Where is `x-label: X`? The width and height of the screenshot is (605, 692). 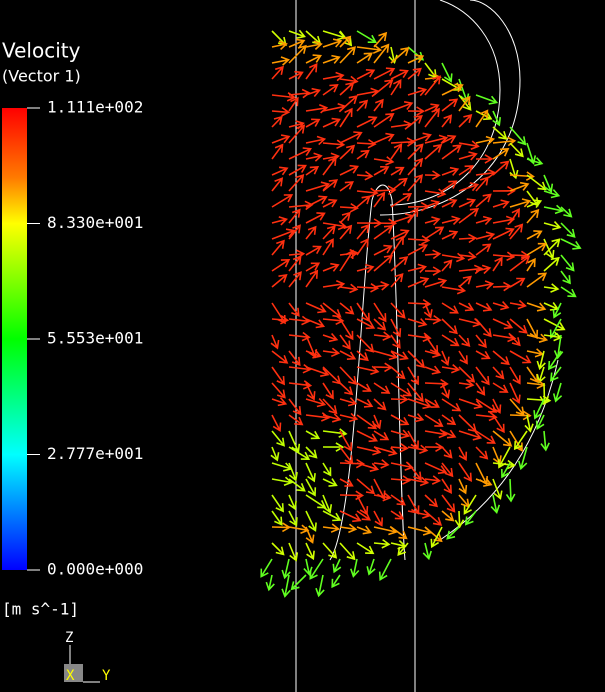 x-label: X is located at coordinates (70, 676).